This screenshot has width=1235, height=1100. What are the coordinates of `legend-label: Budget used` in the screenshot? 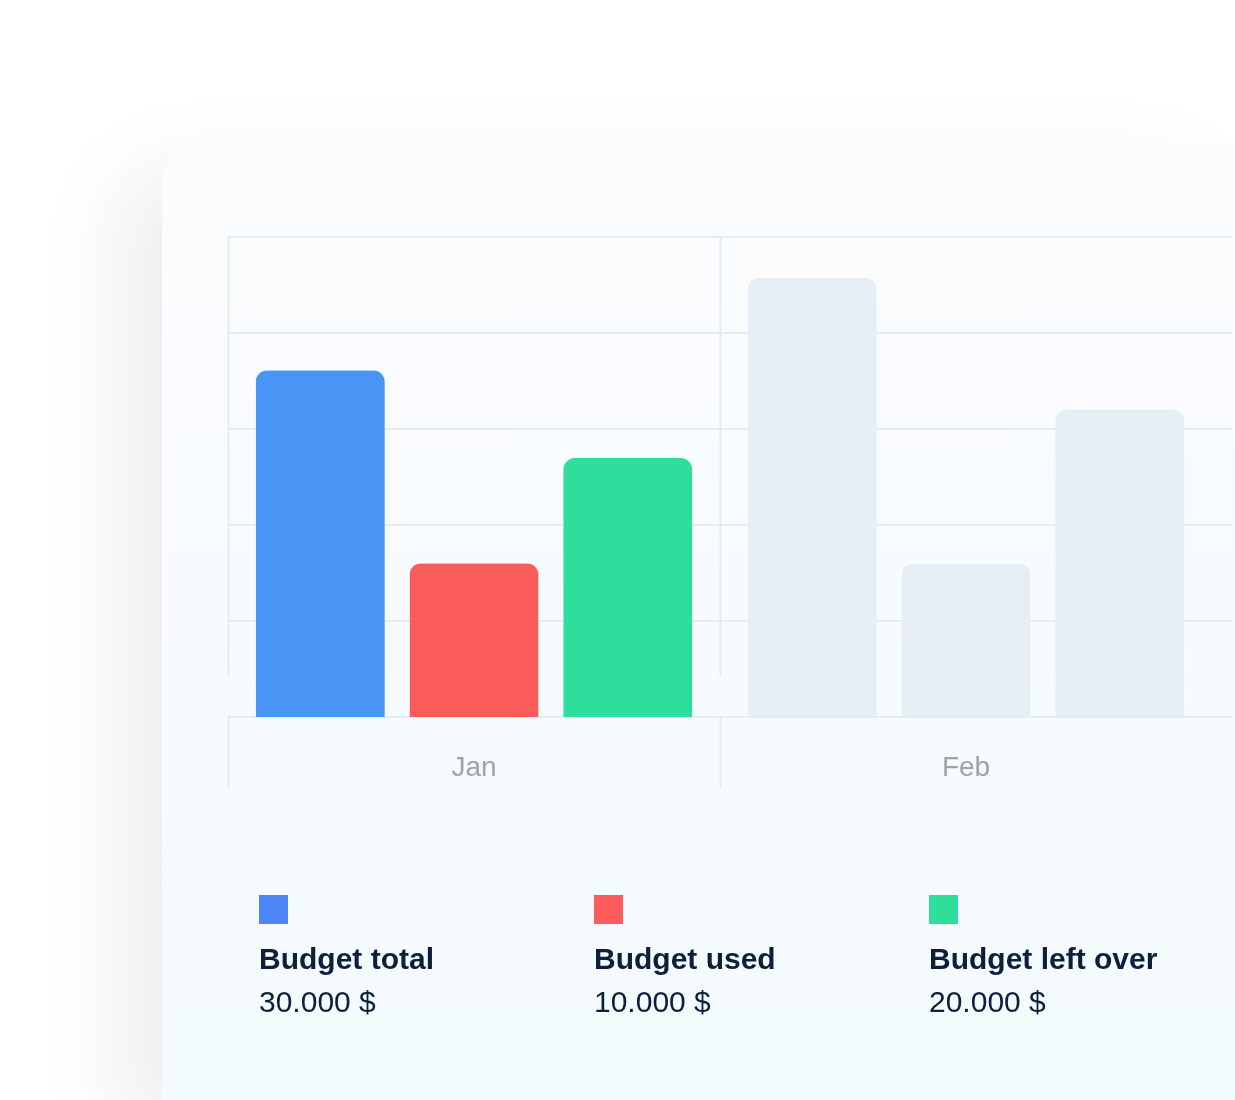 It's located at (685, 958).